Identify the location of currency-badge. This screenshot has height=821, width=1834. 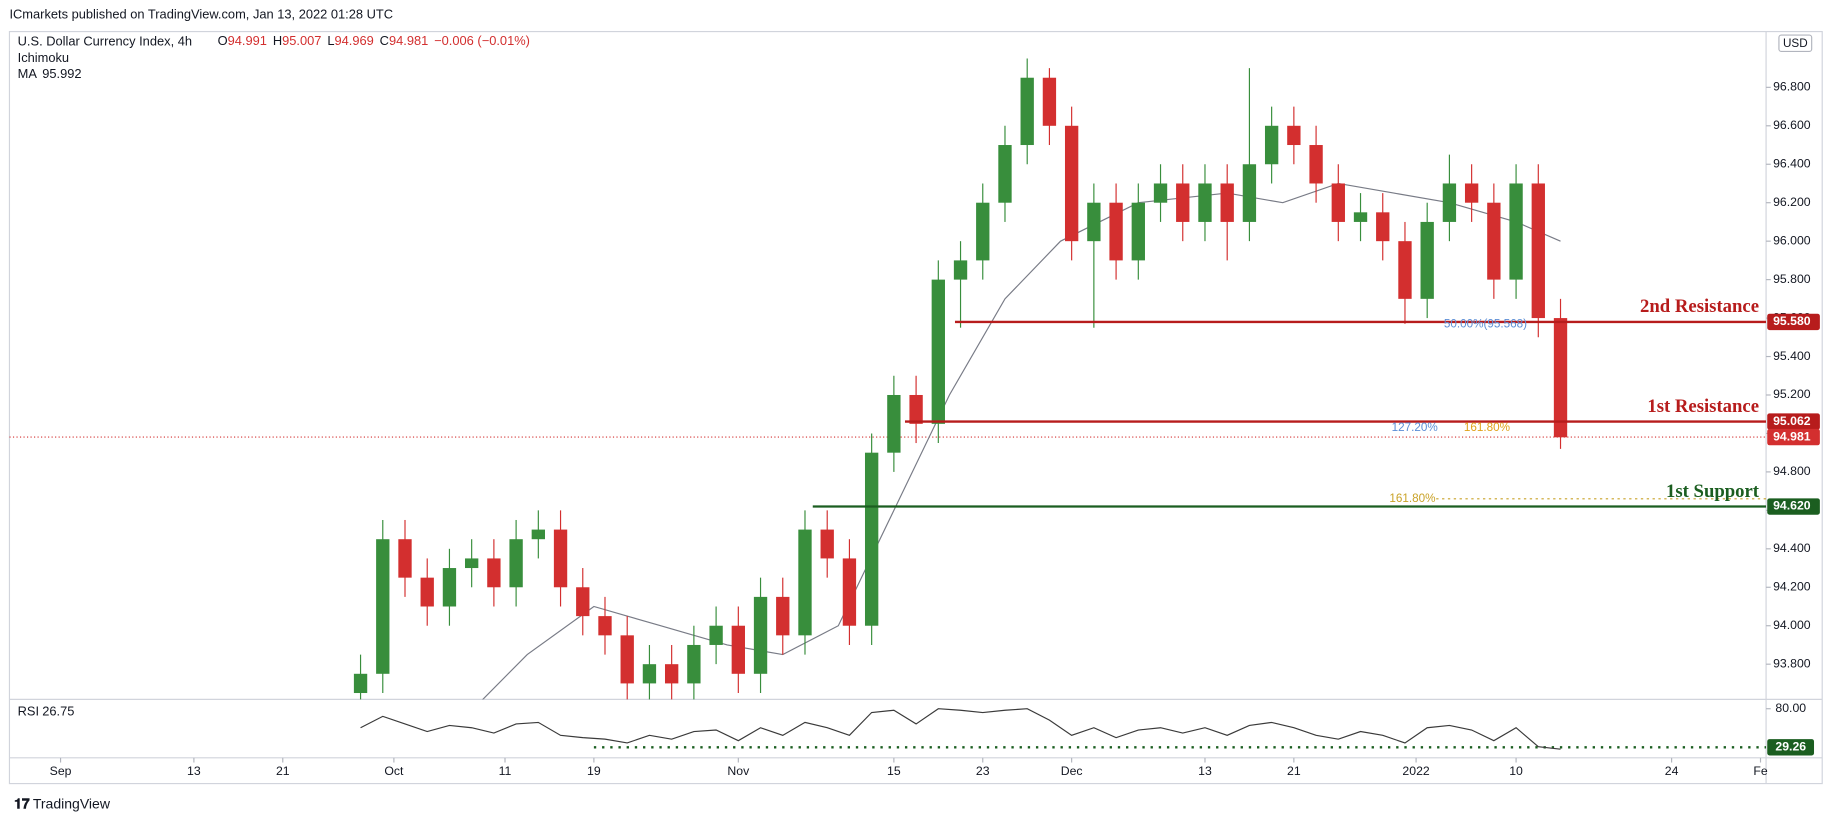
(1795, 43).